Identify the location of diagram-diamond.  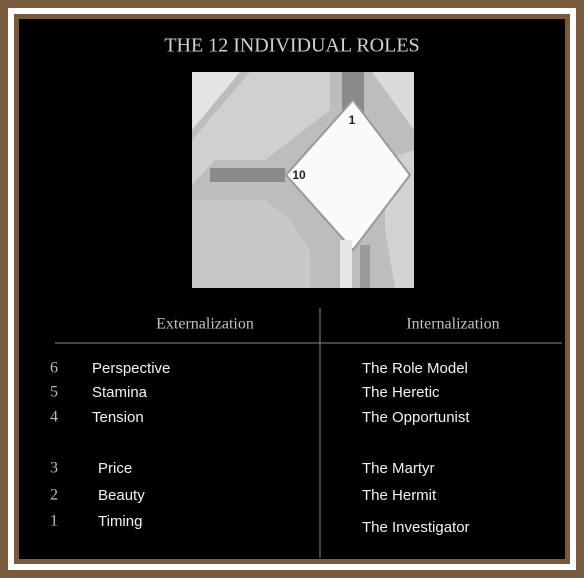
(348, 175).